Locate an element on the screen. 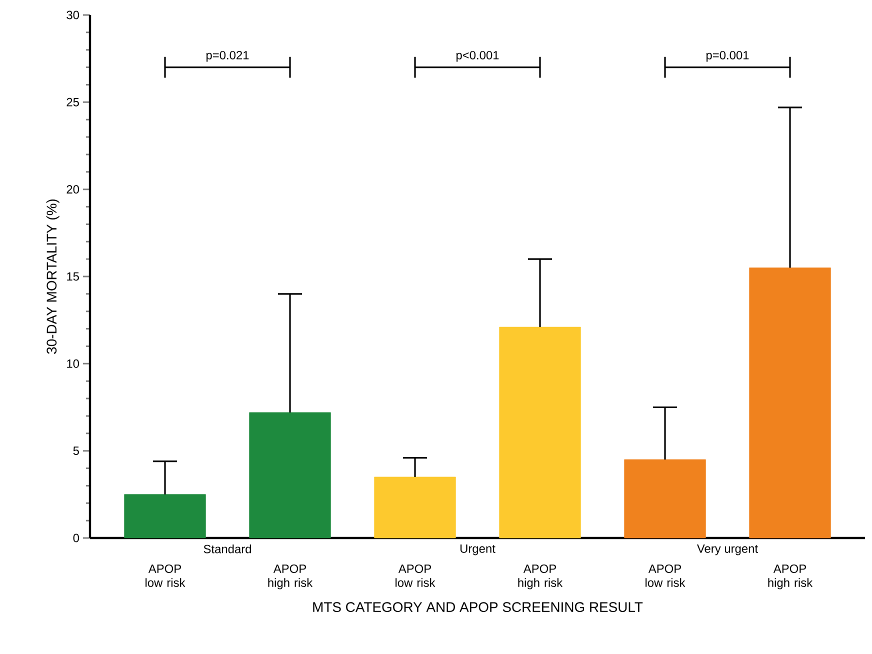  y-axis-title: 30-DAY MORTALITY (%) is located at coordinates (53, 276).